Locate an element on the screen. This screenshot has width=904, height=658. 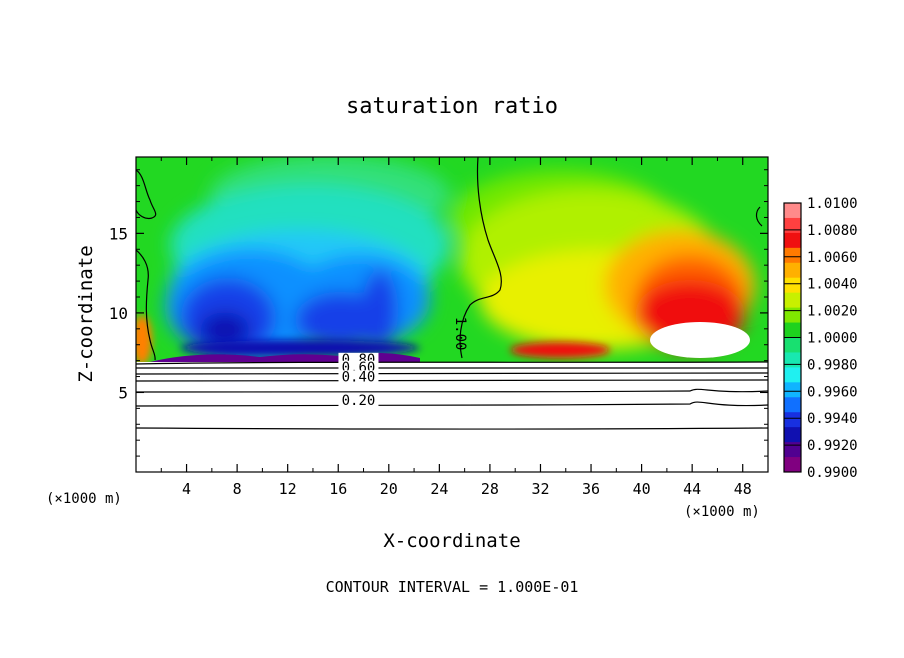
colorbar-label: 1.0040 is located at coordinates (832, 285).